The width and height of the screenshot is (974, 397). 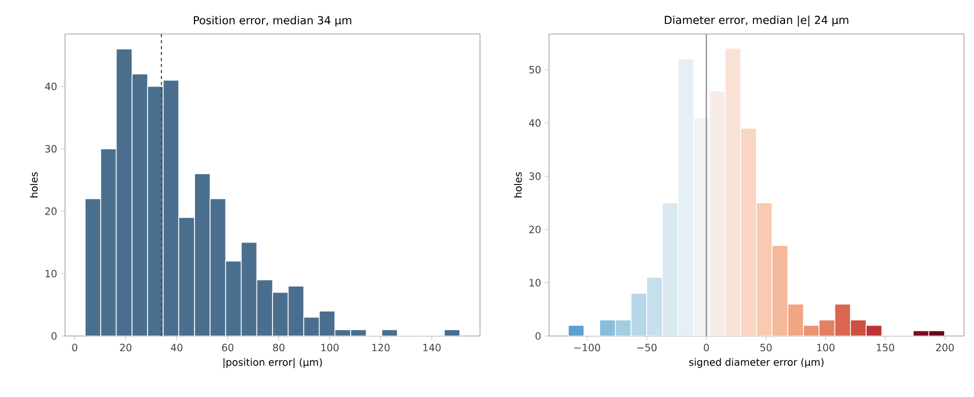 I want to click on x-tick-label: 20, so click(x=126, y=348).